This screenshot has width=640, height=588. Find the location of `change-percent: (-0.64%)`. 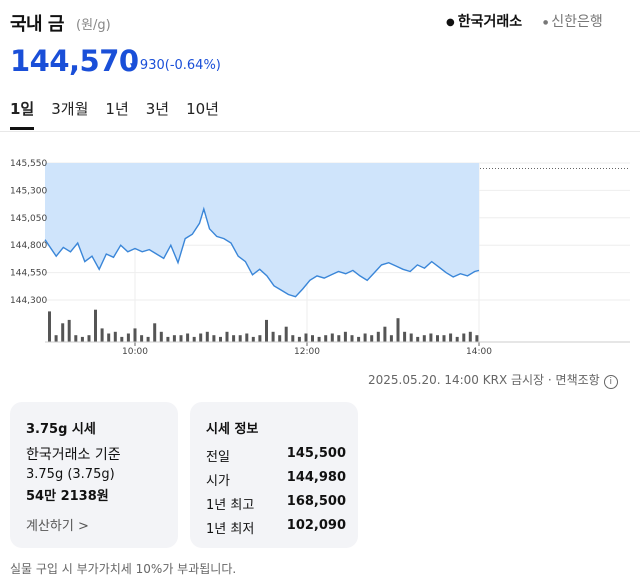

change-percent: (-0.64%) is located at coordinates (192, 65).